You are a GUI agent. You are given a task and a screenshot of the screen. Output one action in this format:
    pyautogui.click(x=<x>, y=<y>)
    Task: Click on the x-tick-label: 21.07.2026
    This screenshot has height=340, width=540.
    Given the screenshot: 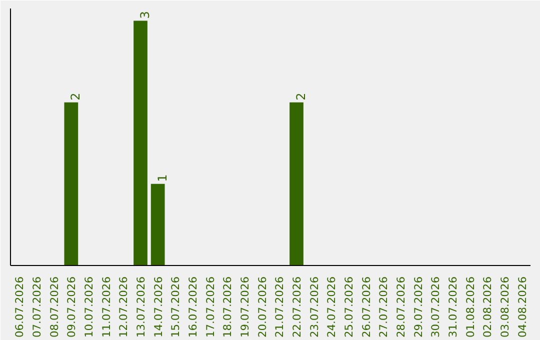 What is the action you would take?
    pyautogui.click(x=279, y=307)
    